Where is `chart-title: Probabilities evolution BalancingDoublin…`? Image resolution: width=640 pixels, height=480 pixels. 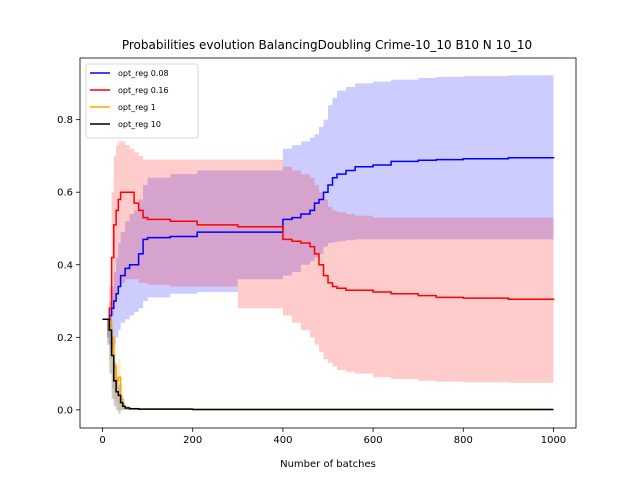 chart-title: Probabilities evolution BalancingDoublin… is located at coordinates (327, 45).